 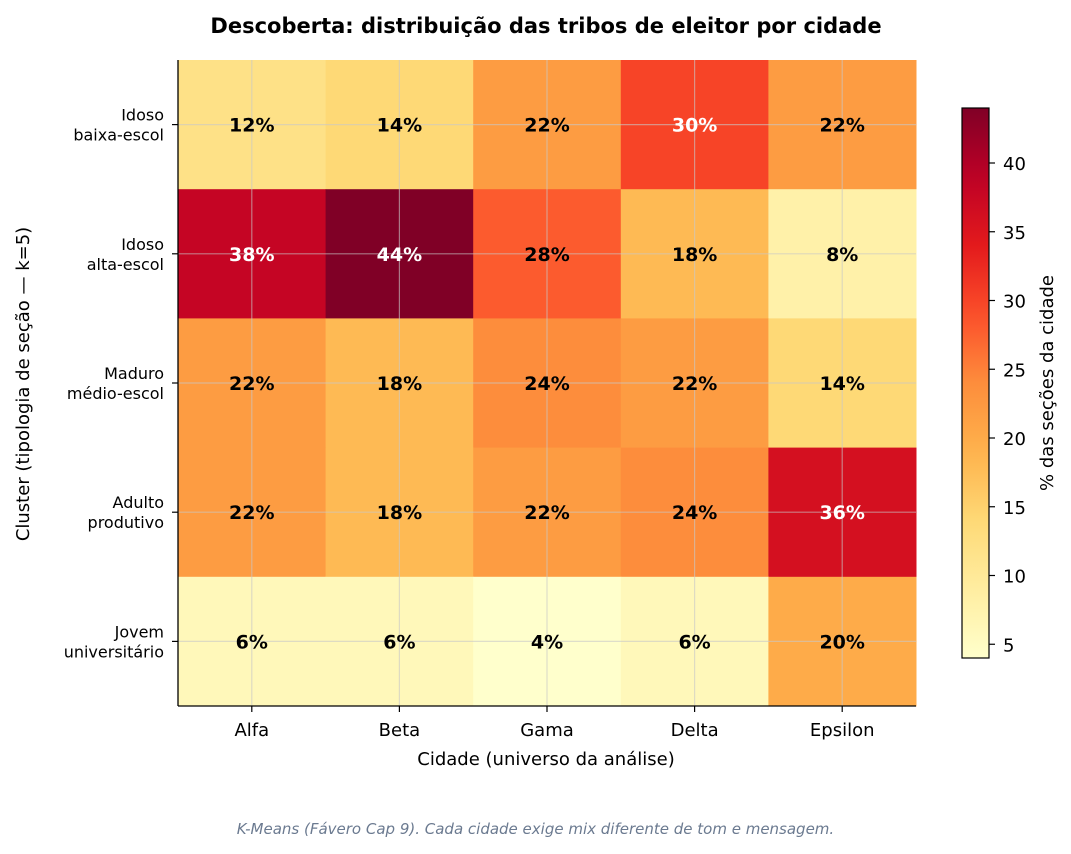 What do you see at coordinates (1014, 370) in the screenshot?
I see `colorbar-tick-label: 25` at bounding box center [1014, 370].